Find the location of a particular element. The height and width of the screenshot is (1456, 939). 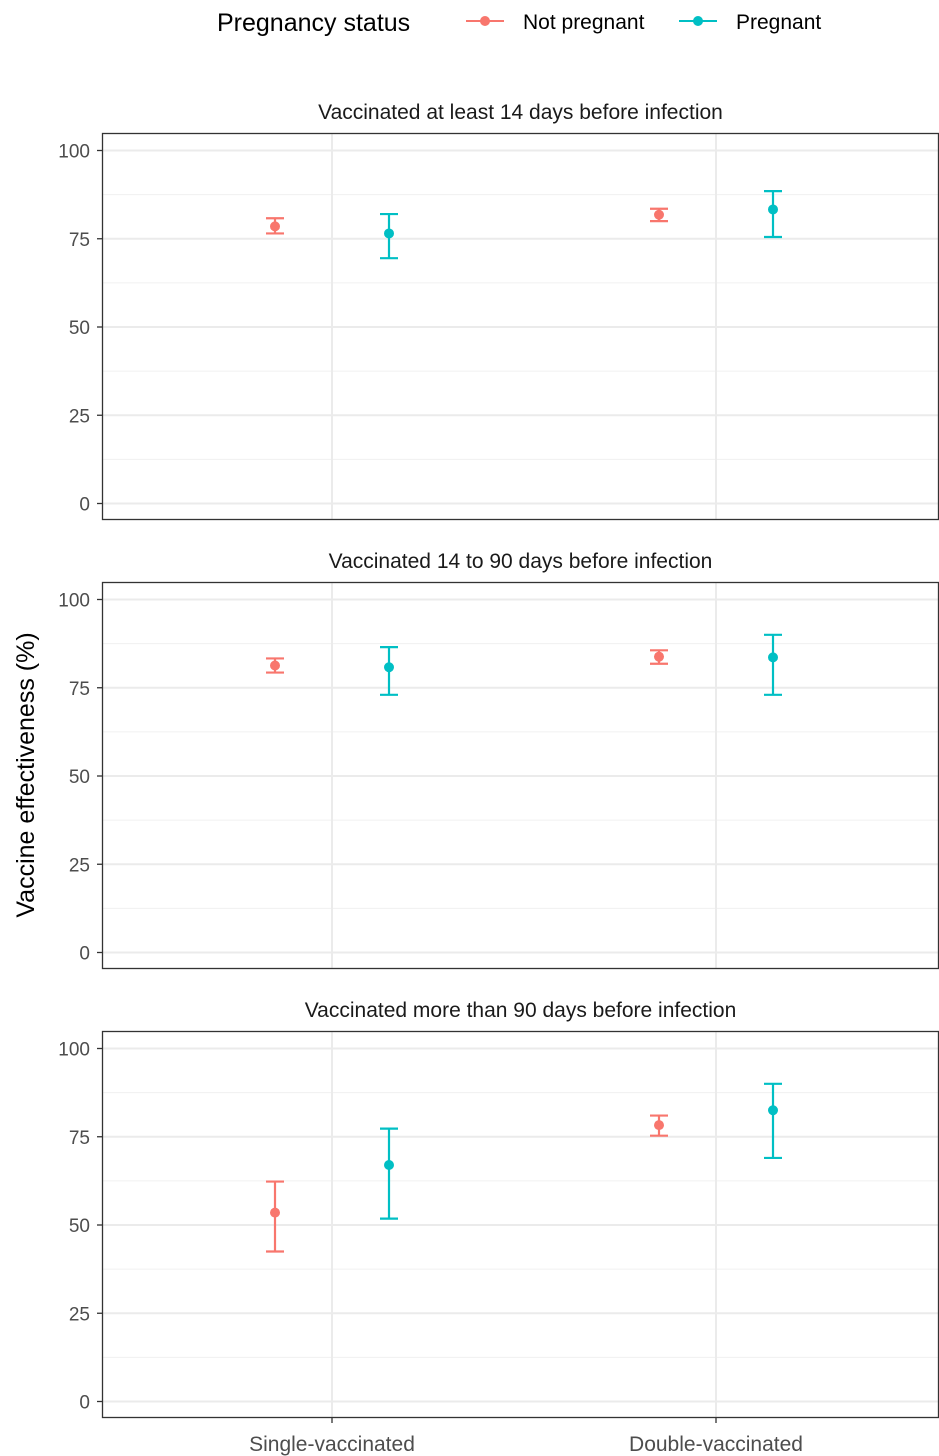

x-tick-label: Double-vaccinated is located at coordinates (716, 1444).